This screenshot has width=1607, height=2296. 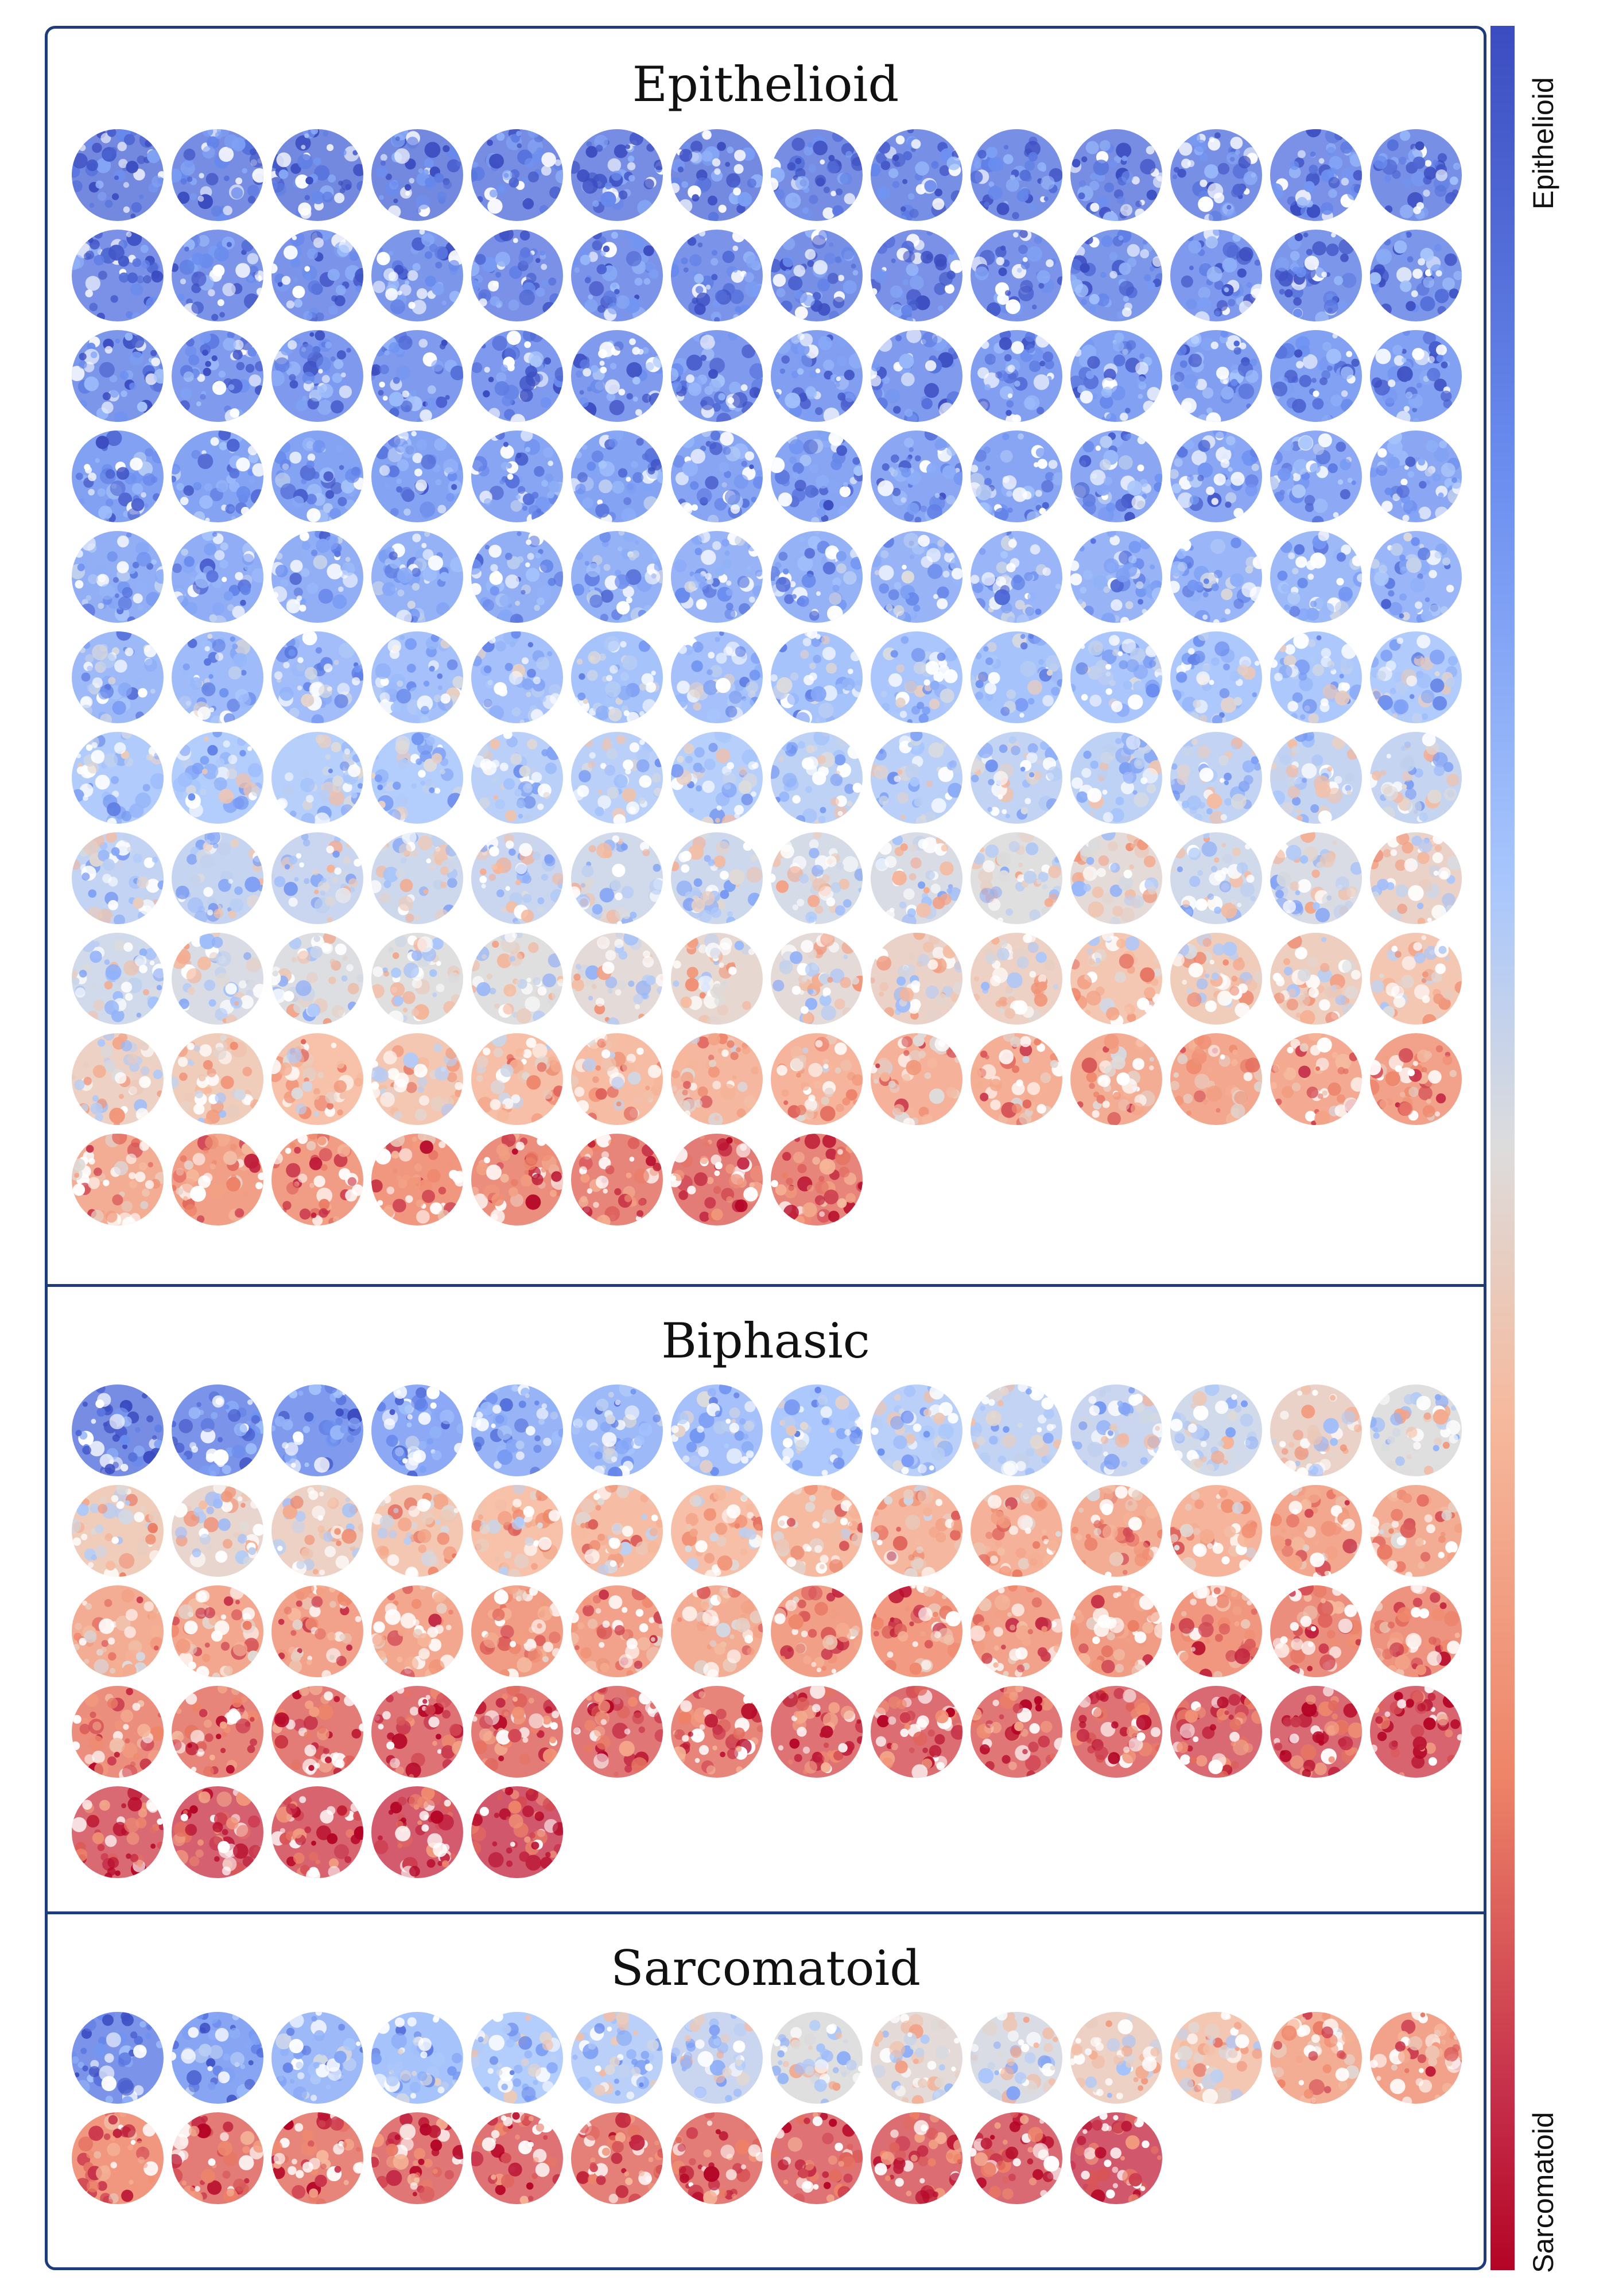 I want to click on panel-title-biphasic: Biphasic, so click(x=765, y=1341).